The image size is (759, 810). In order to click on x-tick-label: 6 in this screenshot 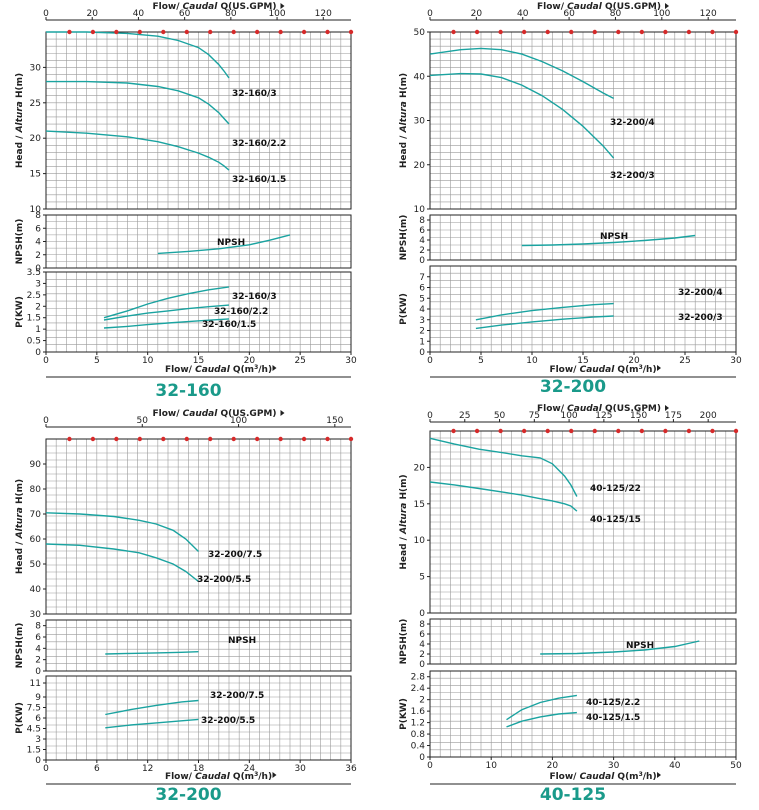, I will do `click(97, 769)`.